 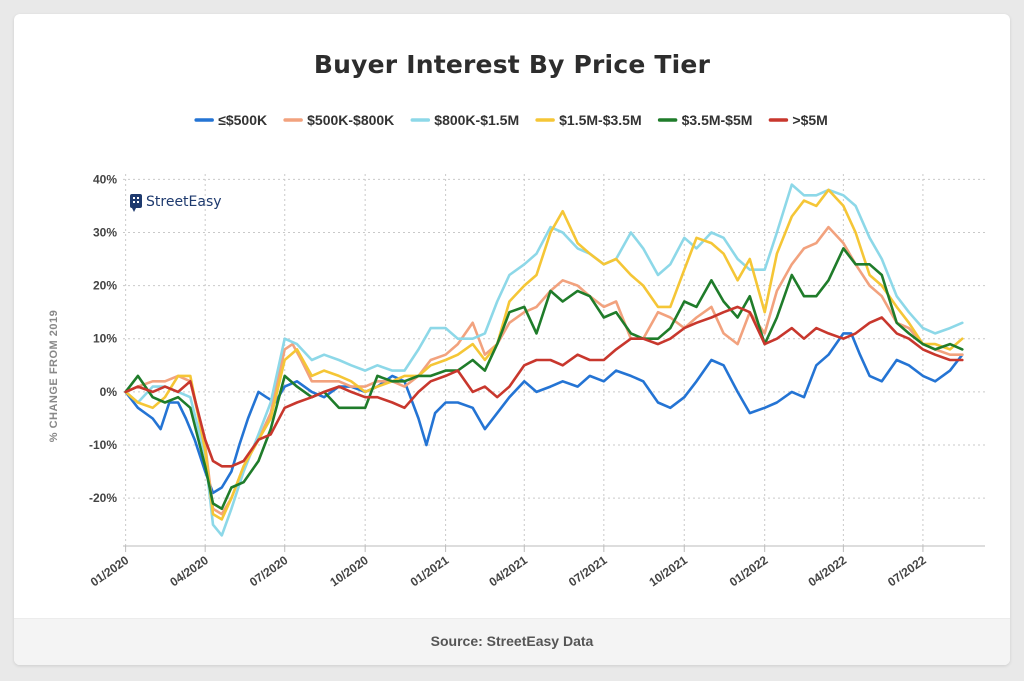 I want to click on y-tick-label: -10%, so click(x=103, y=445).